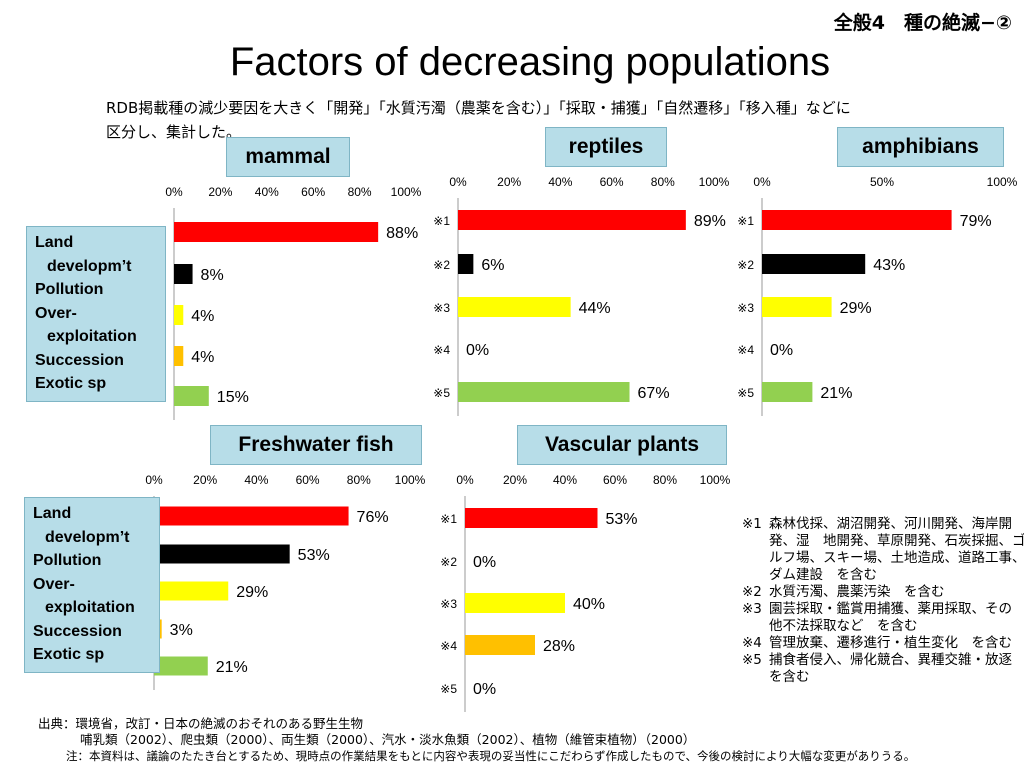 The height and width of the screenshot is (768, 1024). Describe the element at coordinates (890, 660) in the screenshot. I see `note-text: 捕食者侵入、帰化競合、異種交雑・放逐` at that location.